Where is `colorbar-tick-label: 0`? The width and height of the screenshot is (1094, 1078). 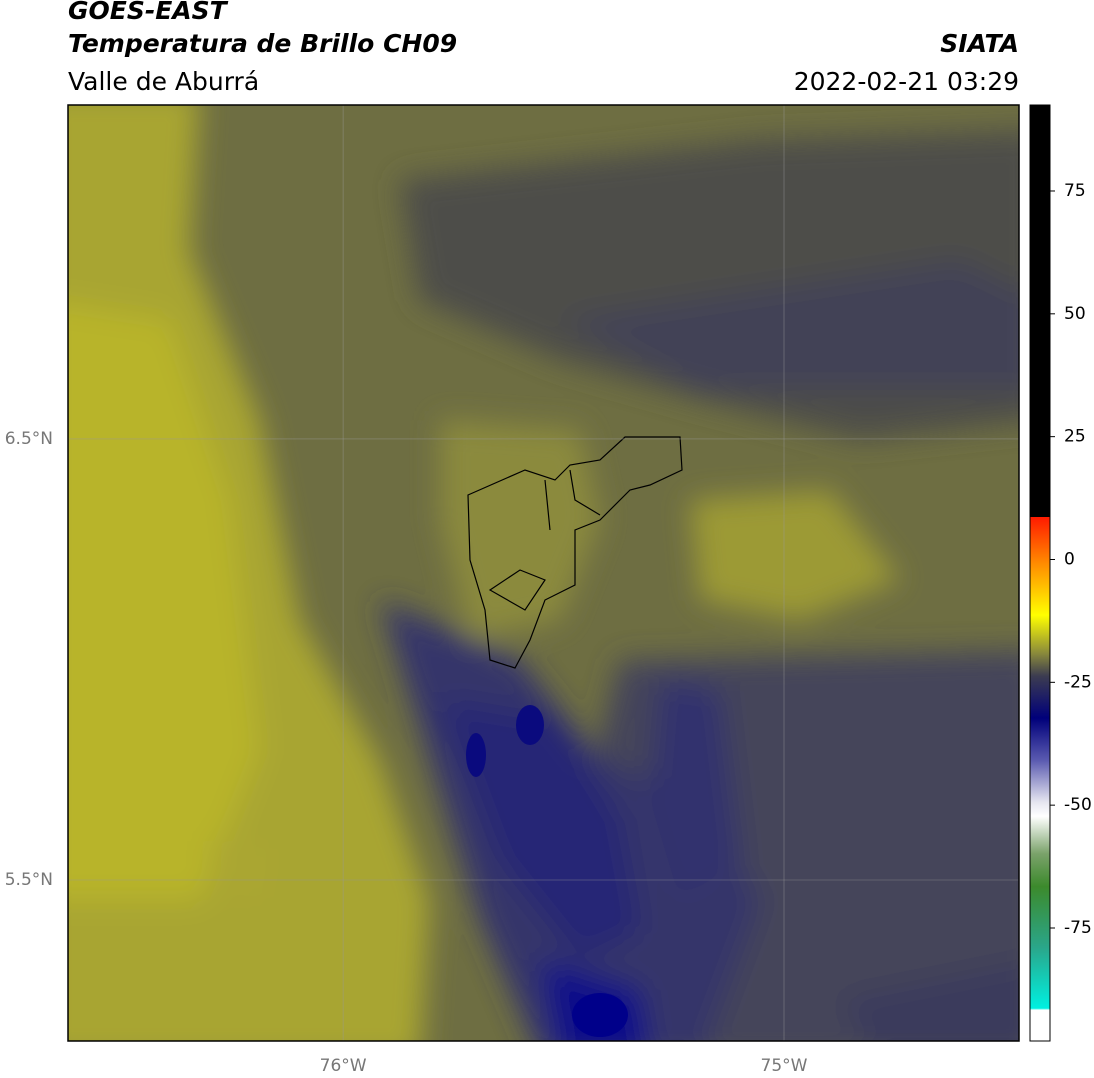
colorbar-tick-label: 0 is located at coordinates (1069, 559).